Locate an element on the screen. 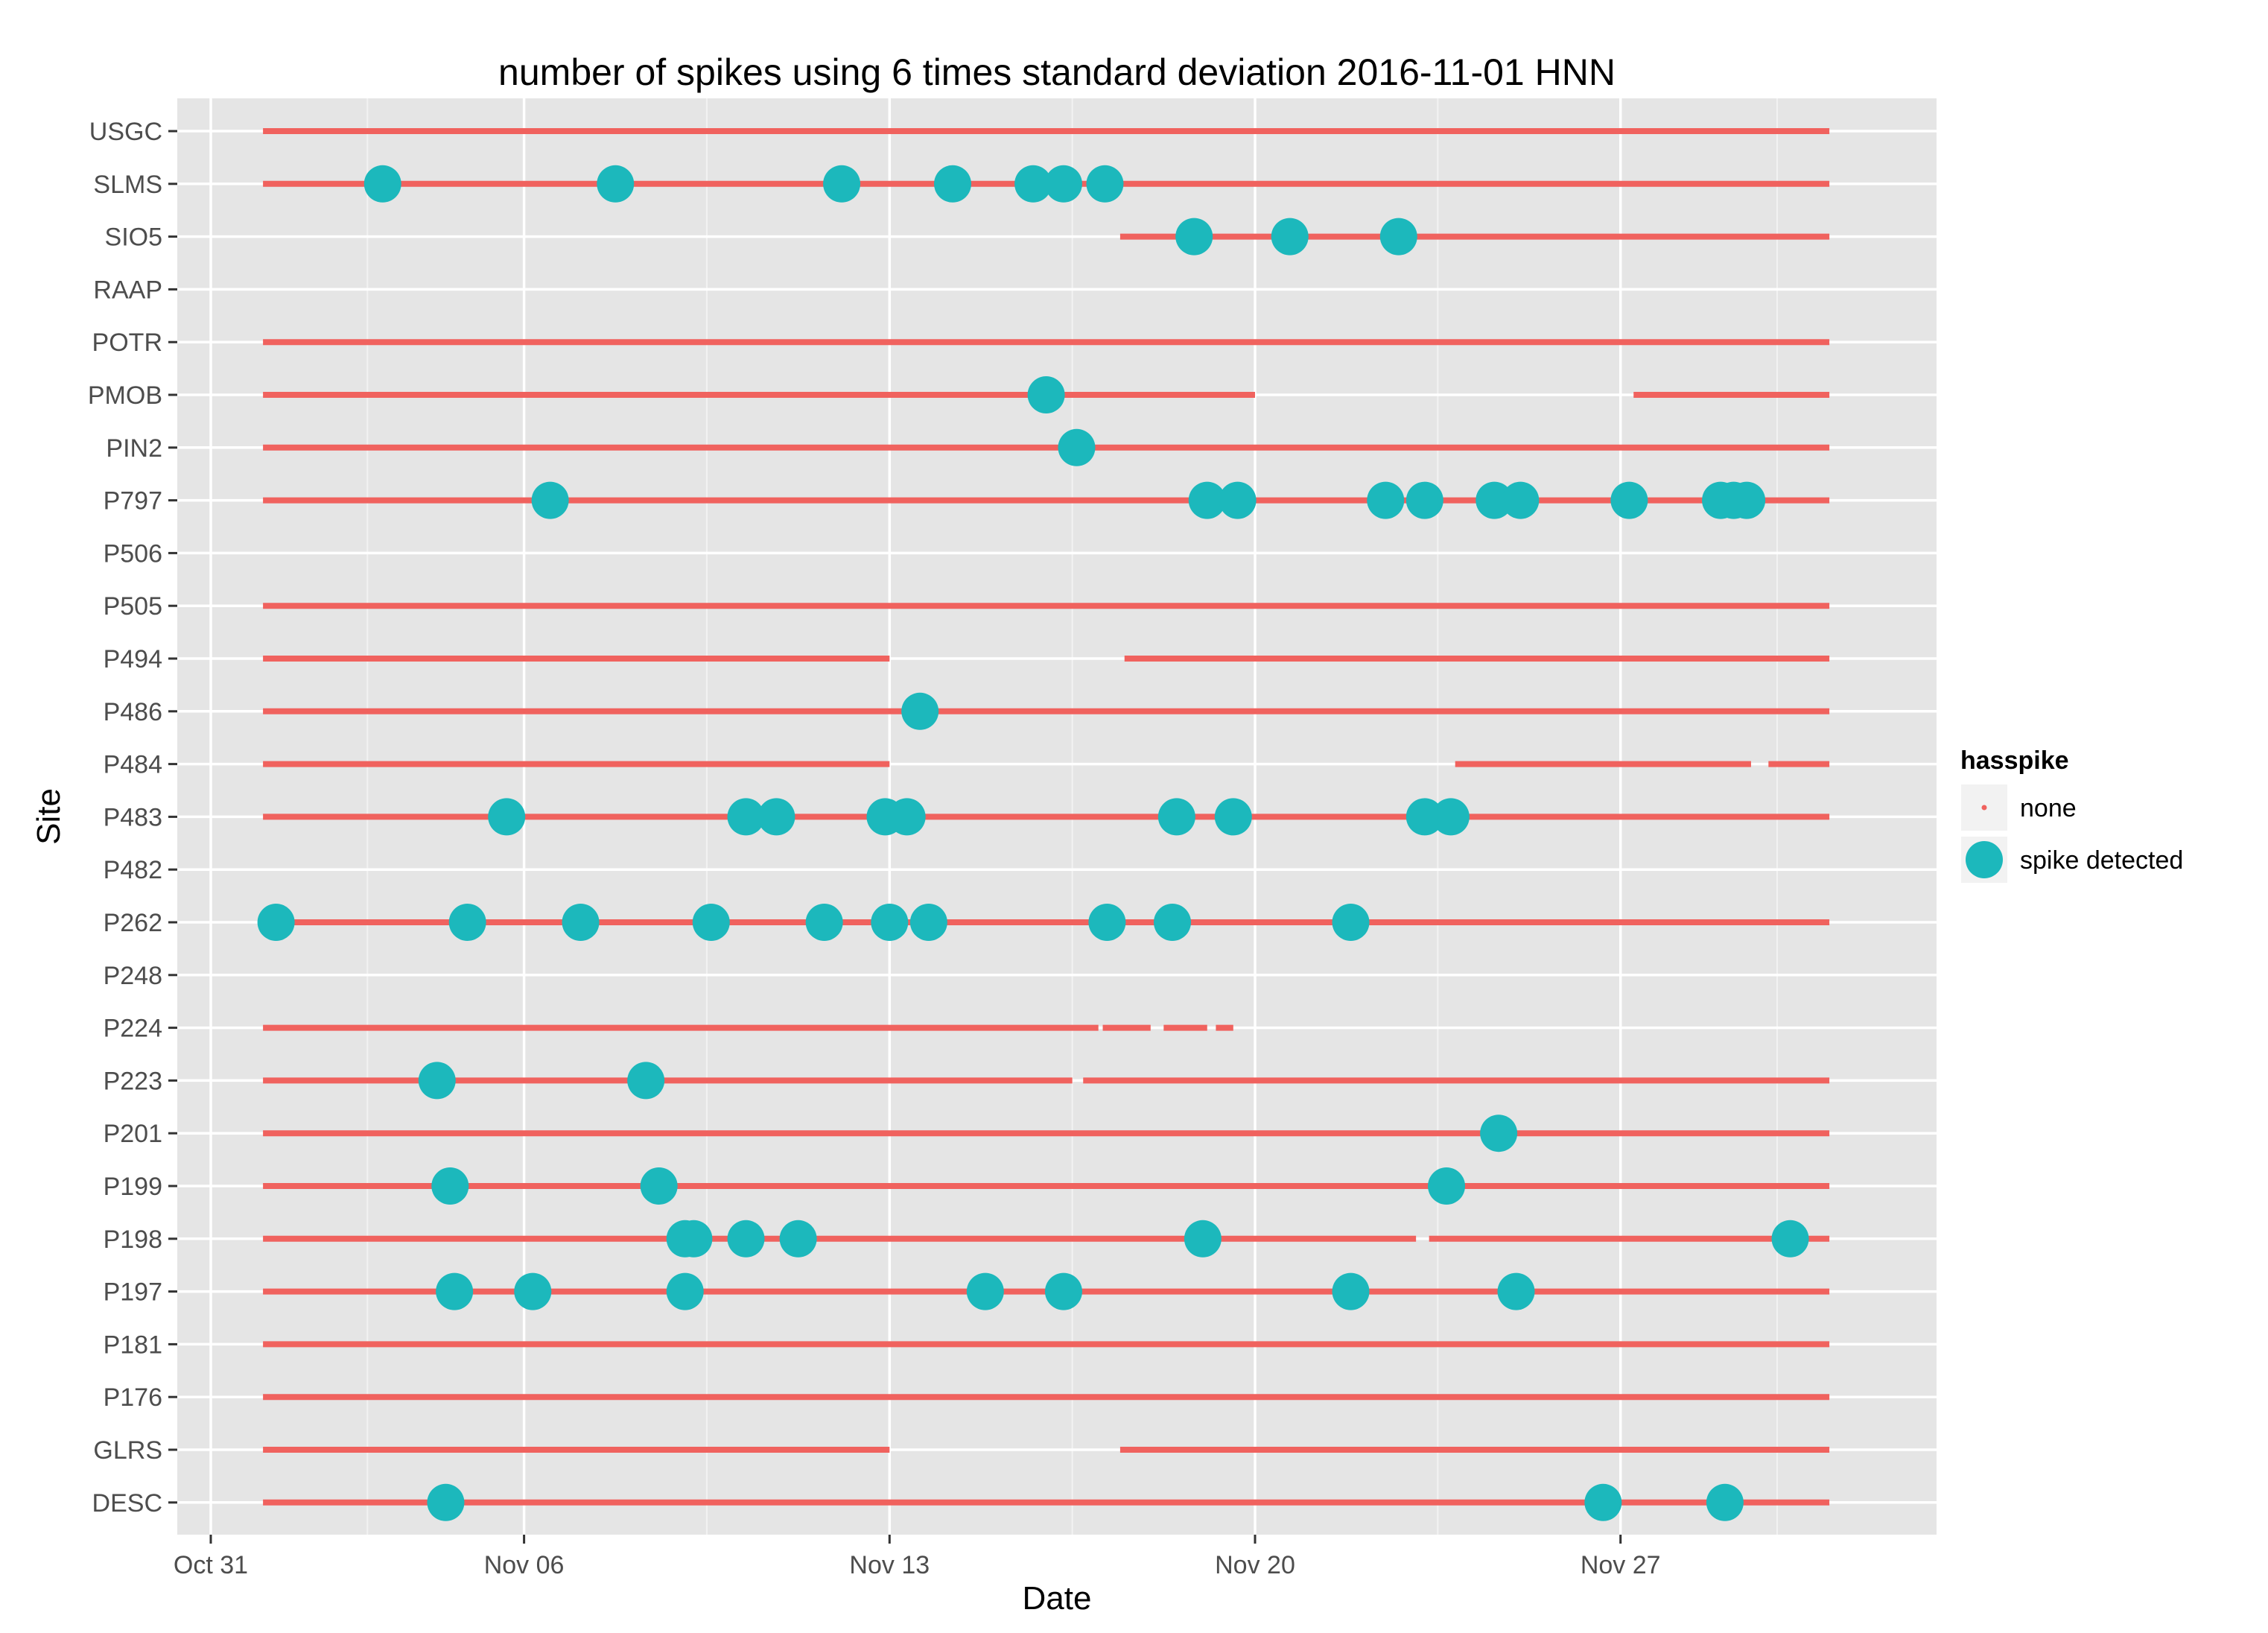 This screenshot has width=2268, height=1633. y-tick-label: PIN2 is located at coordinates (134, 448).